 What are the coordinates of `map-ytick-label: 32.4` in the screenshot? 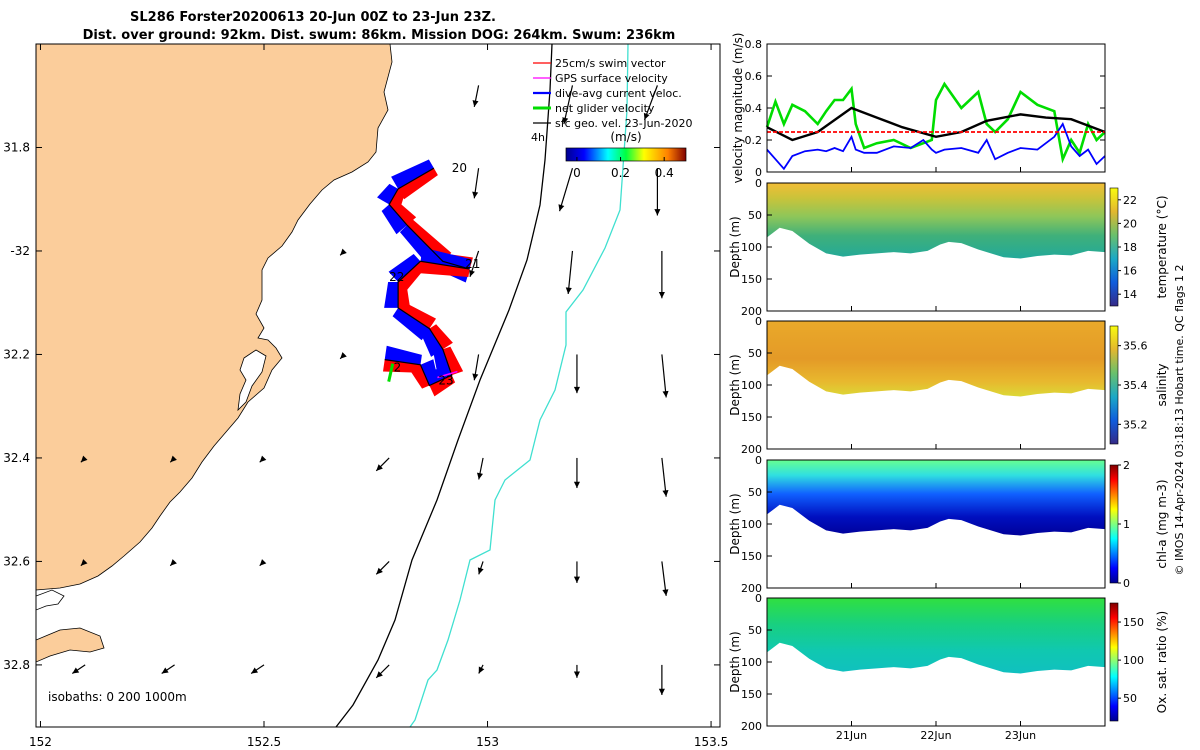 It's located at (16, 458).